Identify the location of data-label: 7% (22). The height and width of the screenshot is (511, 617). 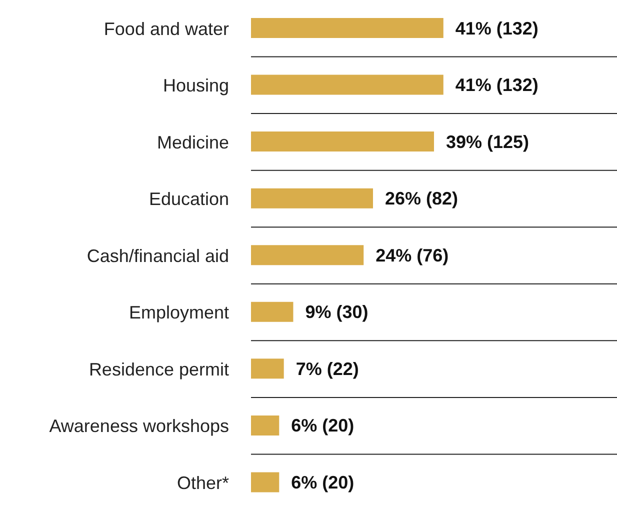
(327, 368).